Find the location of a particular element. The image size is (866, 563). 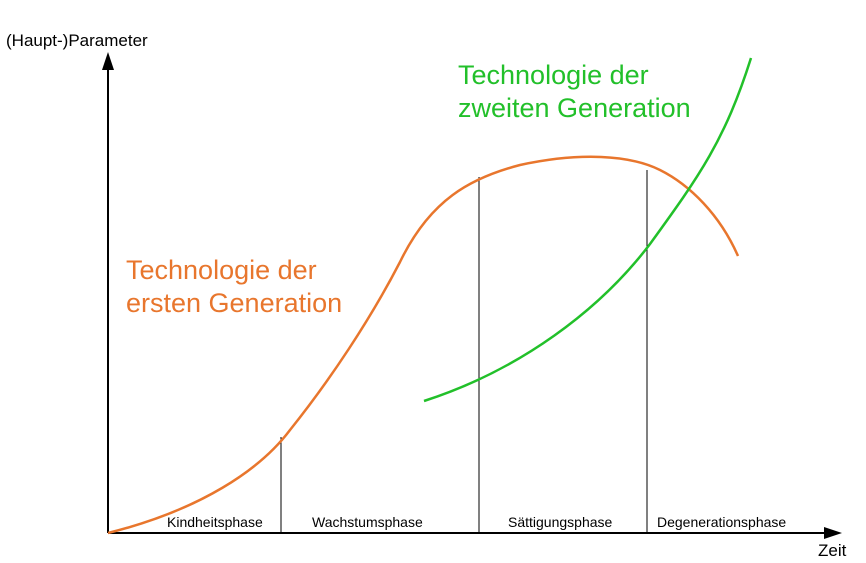

x-axis-label: Zeit is located at coordinates (832, 550).